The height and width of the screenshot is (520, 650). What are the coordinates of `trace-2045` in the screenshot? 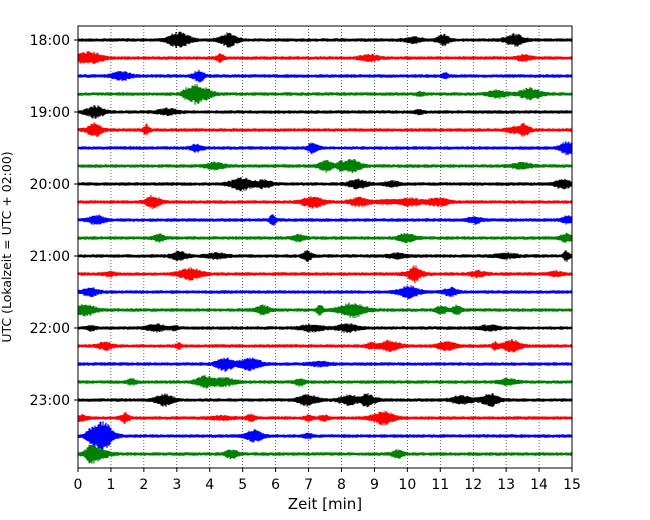 It's located at (325, 238).